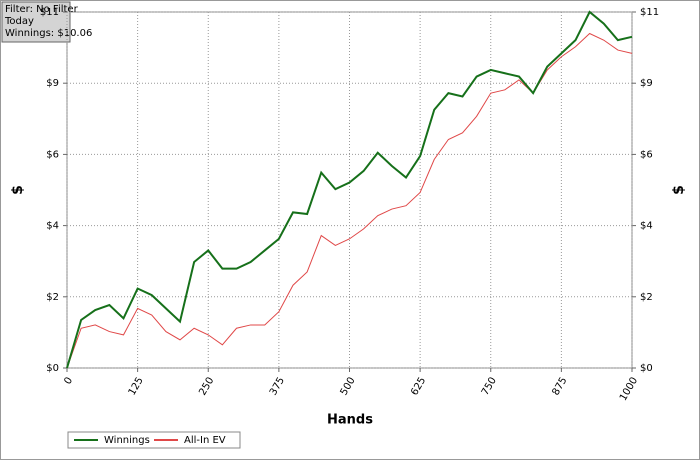 The height and width of the screenshot is (464, 700). I want to click on y-axis-title: $, so click(18, 190).